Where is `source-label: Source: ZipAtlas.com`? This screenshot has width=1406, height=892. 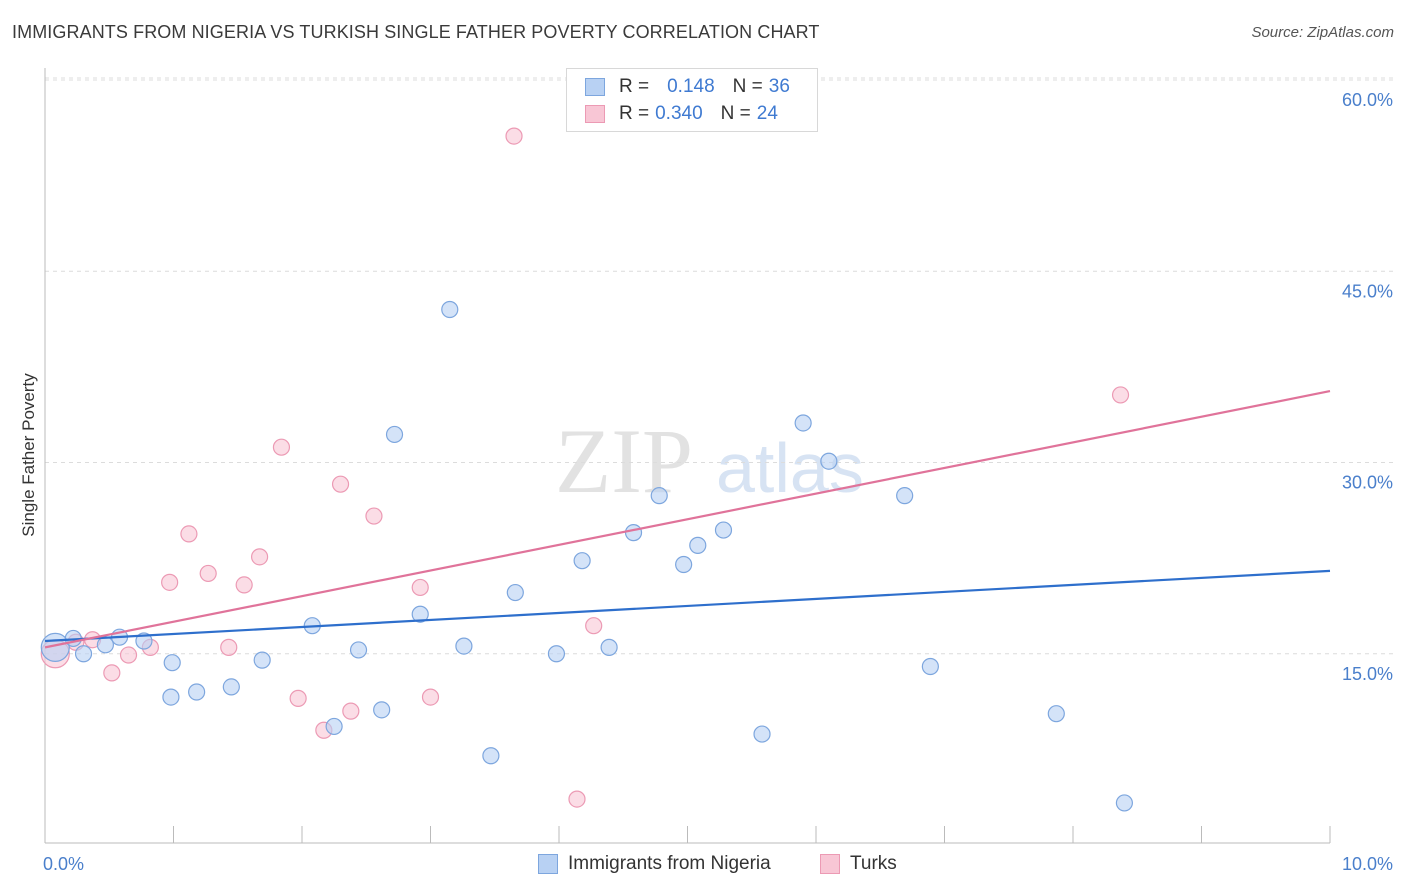 source-label: Source: ZipAtlas.com is located at coordinates (1322, 32).